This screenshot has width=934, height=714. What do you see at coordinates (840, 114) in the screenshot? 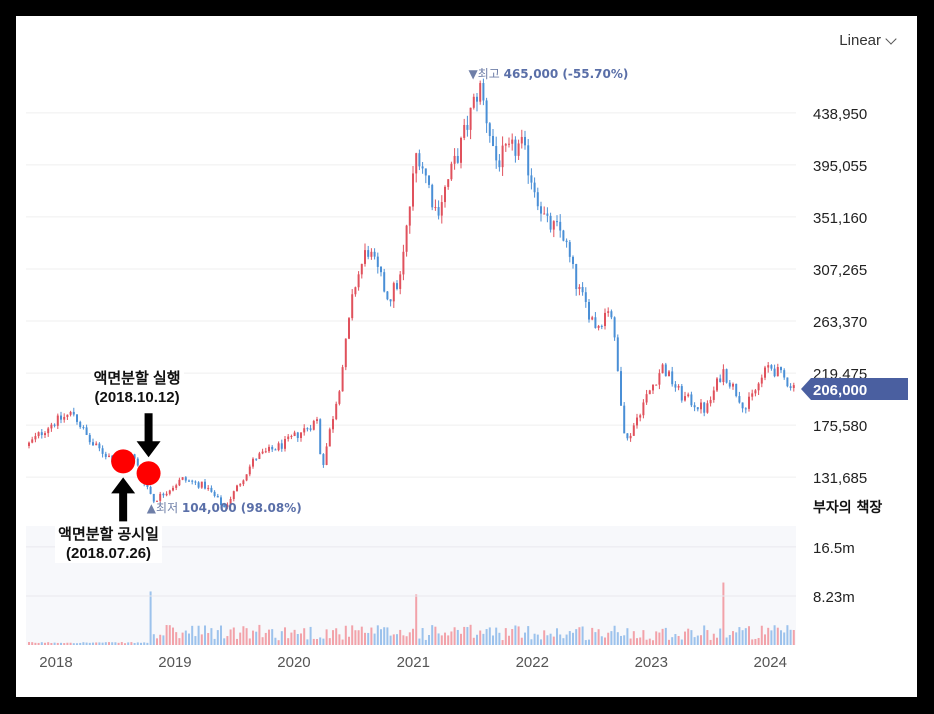
I see `y-tick-label: 438,950` at bounding box center [840, 114].